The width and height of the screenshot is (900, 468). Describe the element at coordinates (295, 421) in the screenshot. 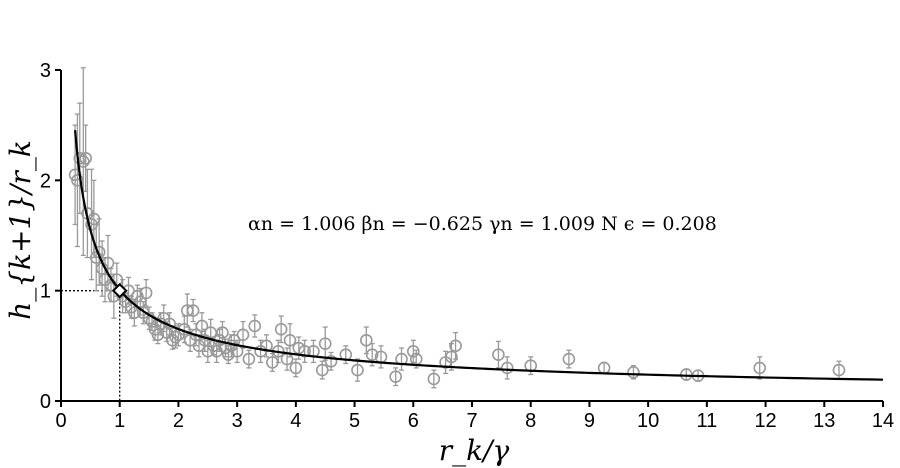

I see `x-tick-label: 4` at that location.